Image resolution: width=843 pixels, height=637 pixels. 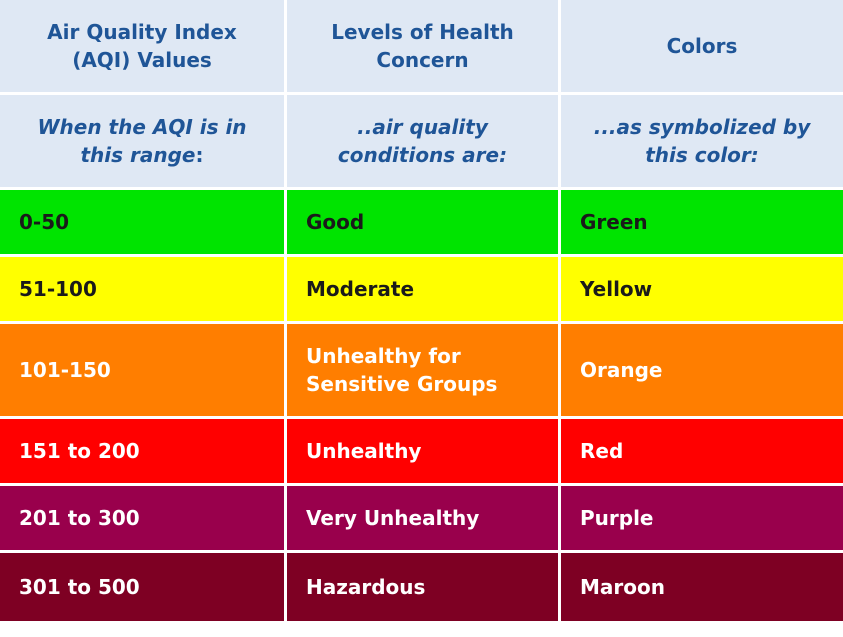 What do you see at coordinates (65, 370) in the screenshot?
I see `aqi-range-text: 101-150` at bounding box center [65, 370].